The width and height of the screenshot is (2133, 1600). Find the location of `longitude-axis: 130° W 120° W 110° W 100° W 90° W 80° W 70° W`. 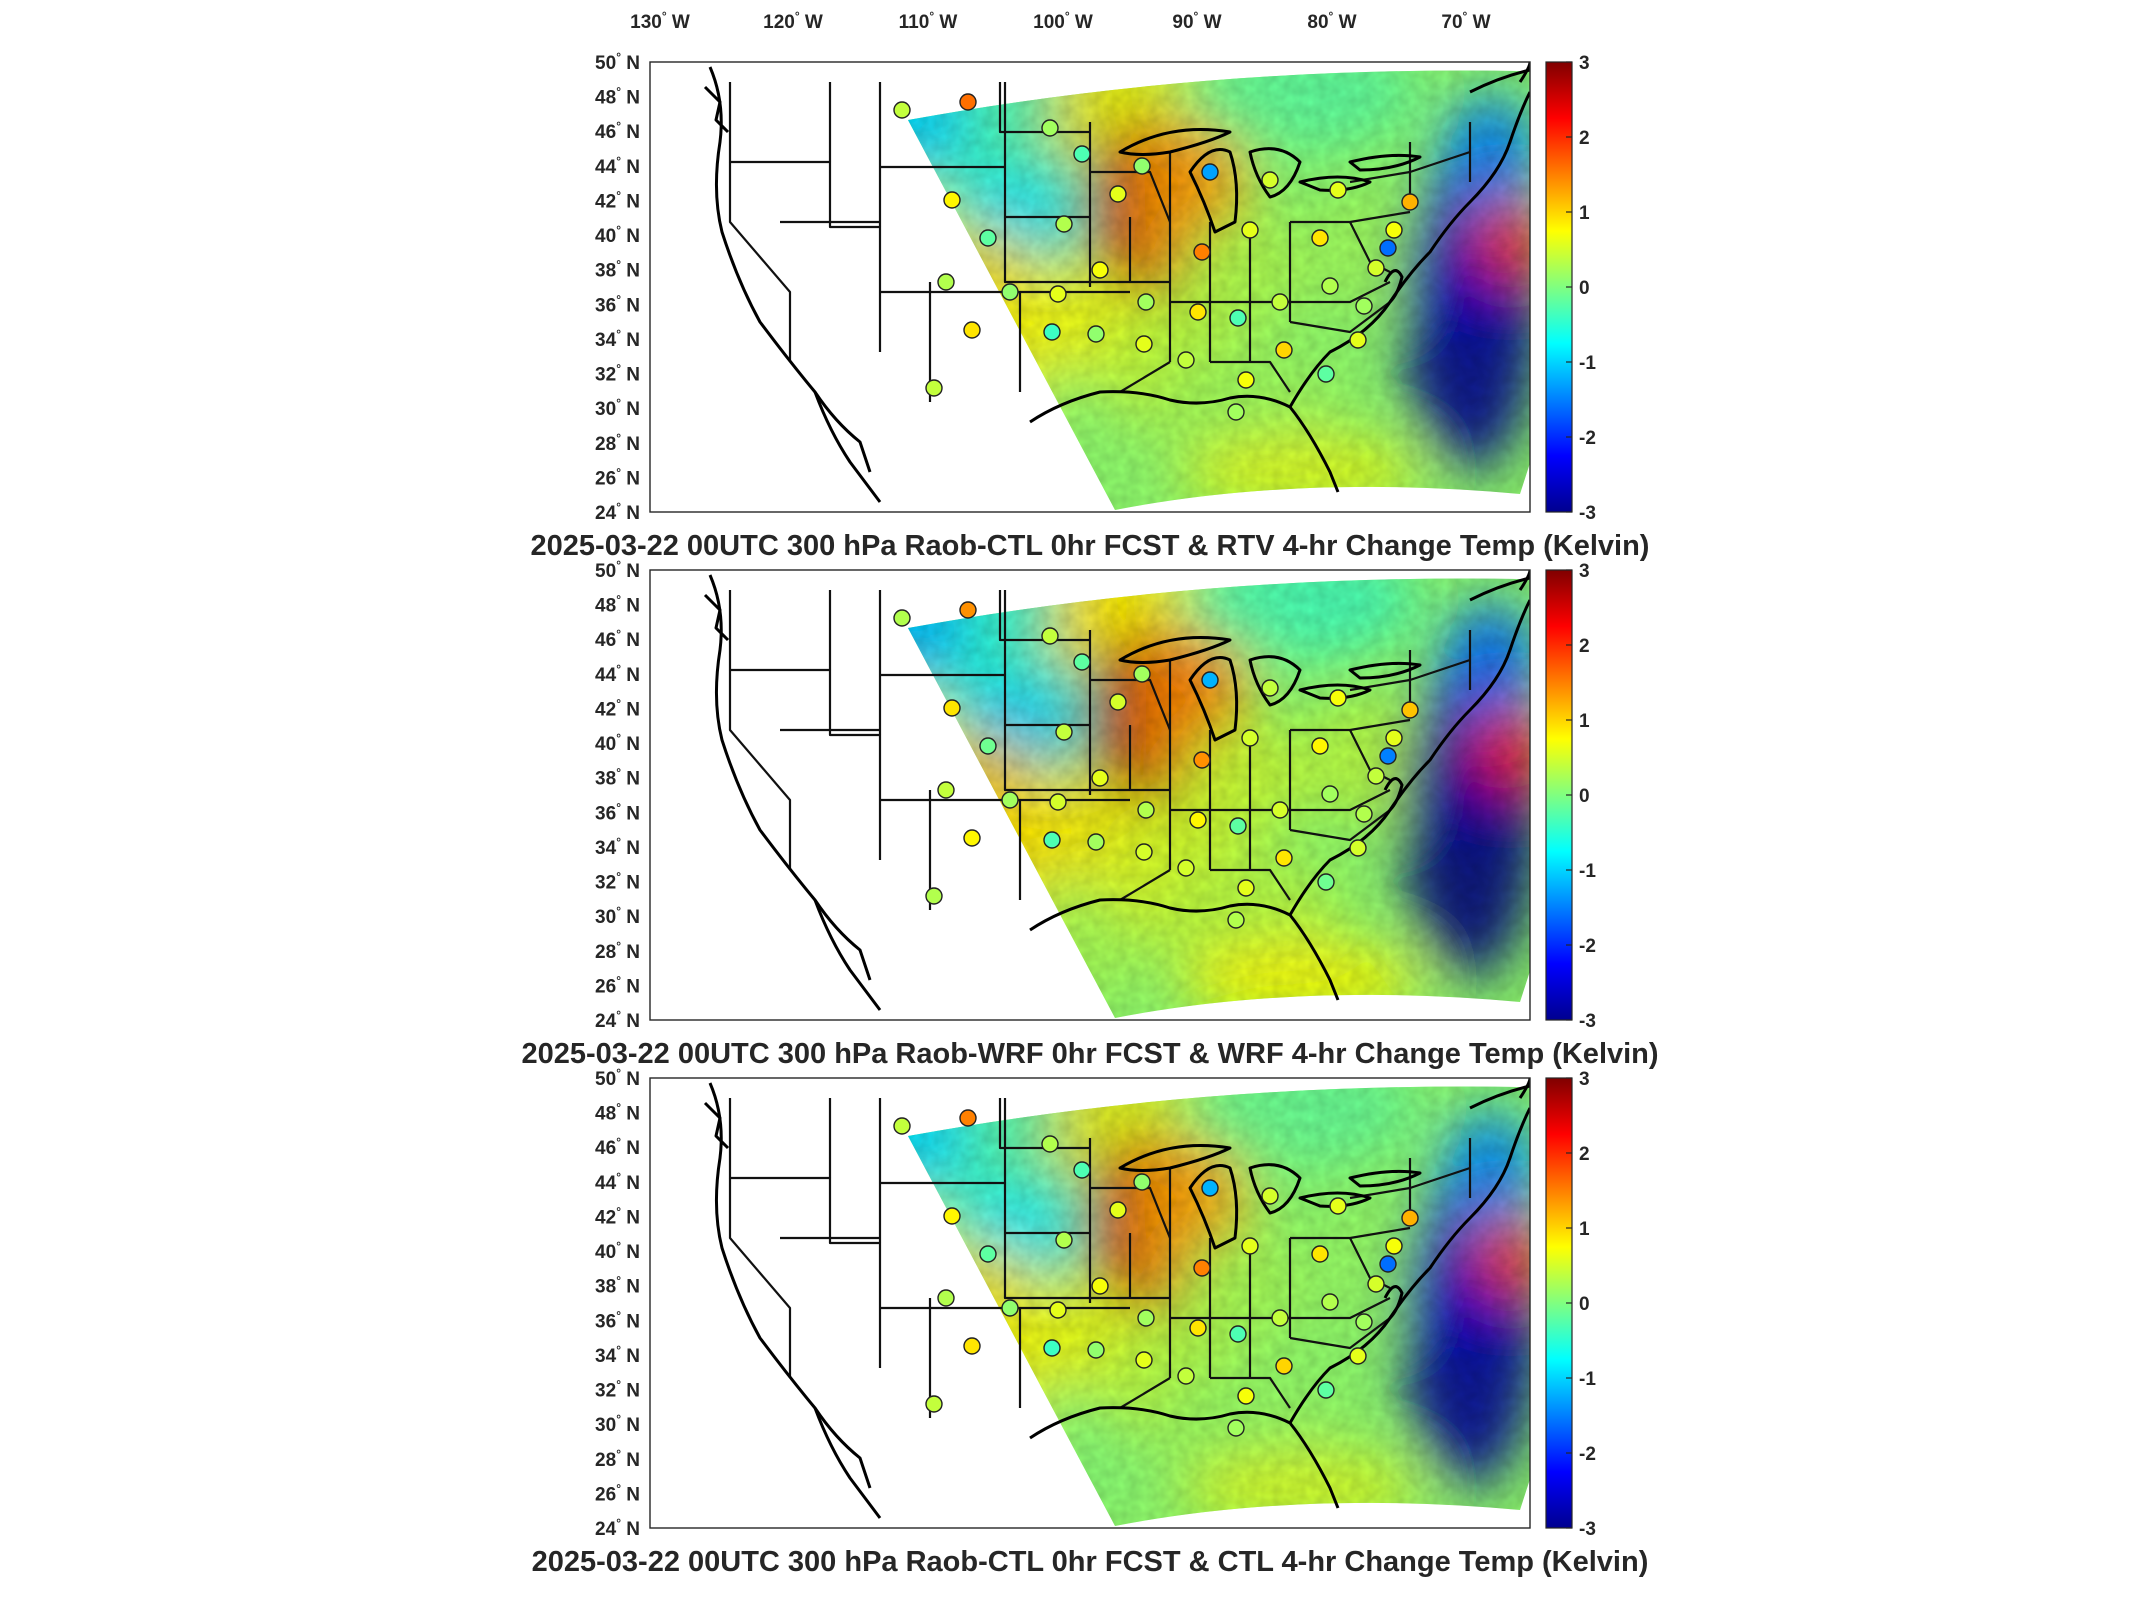

longitude-axis: 130° W 120° W 110° W 100° W 90° W 80° W 70° W is located at coordinates (1060, 21).